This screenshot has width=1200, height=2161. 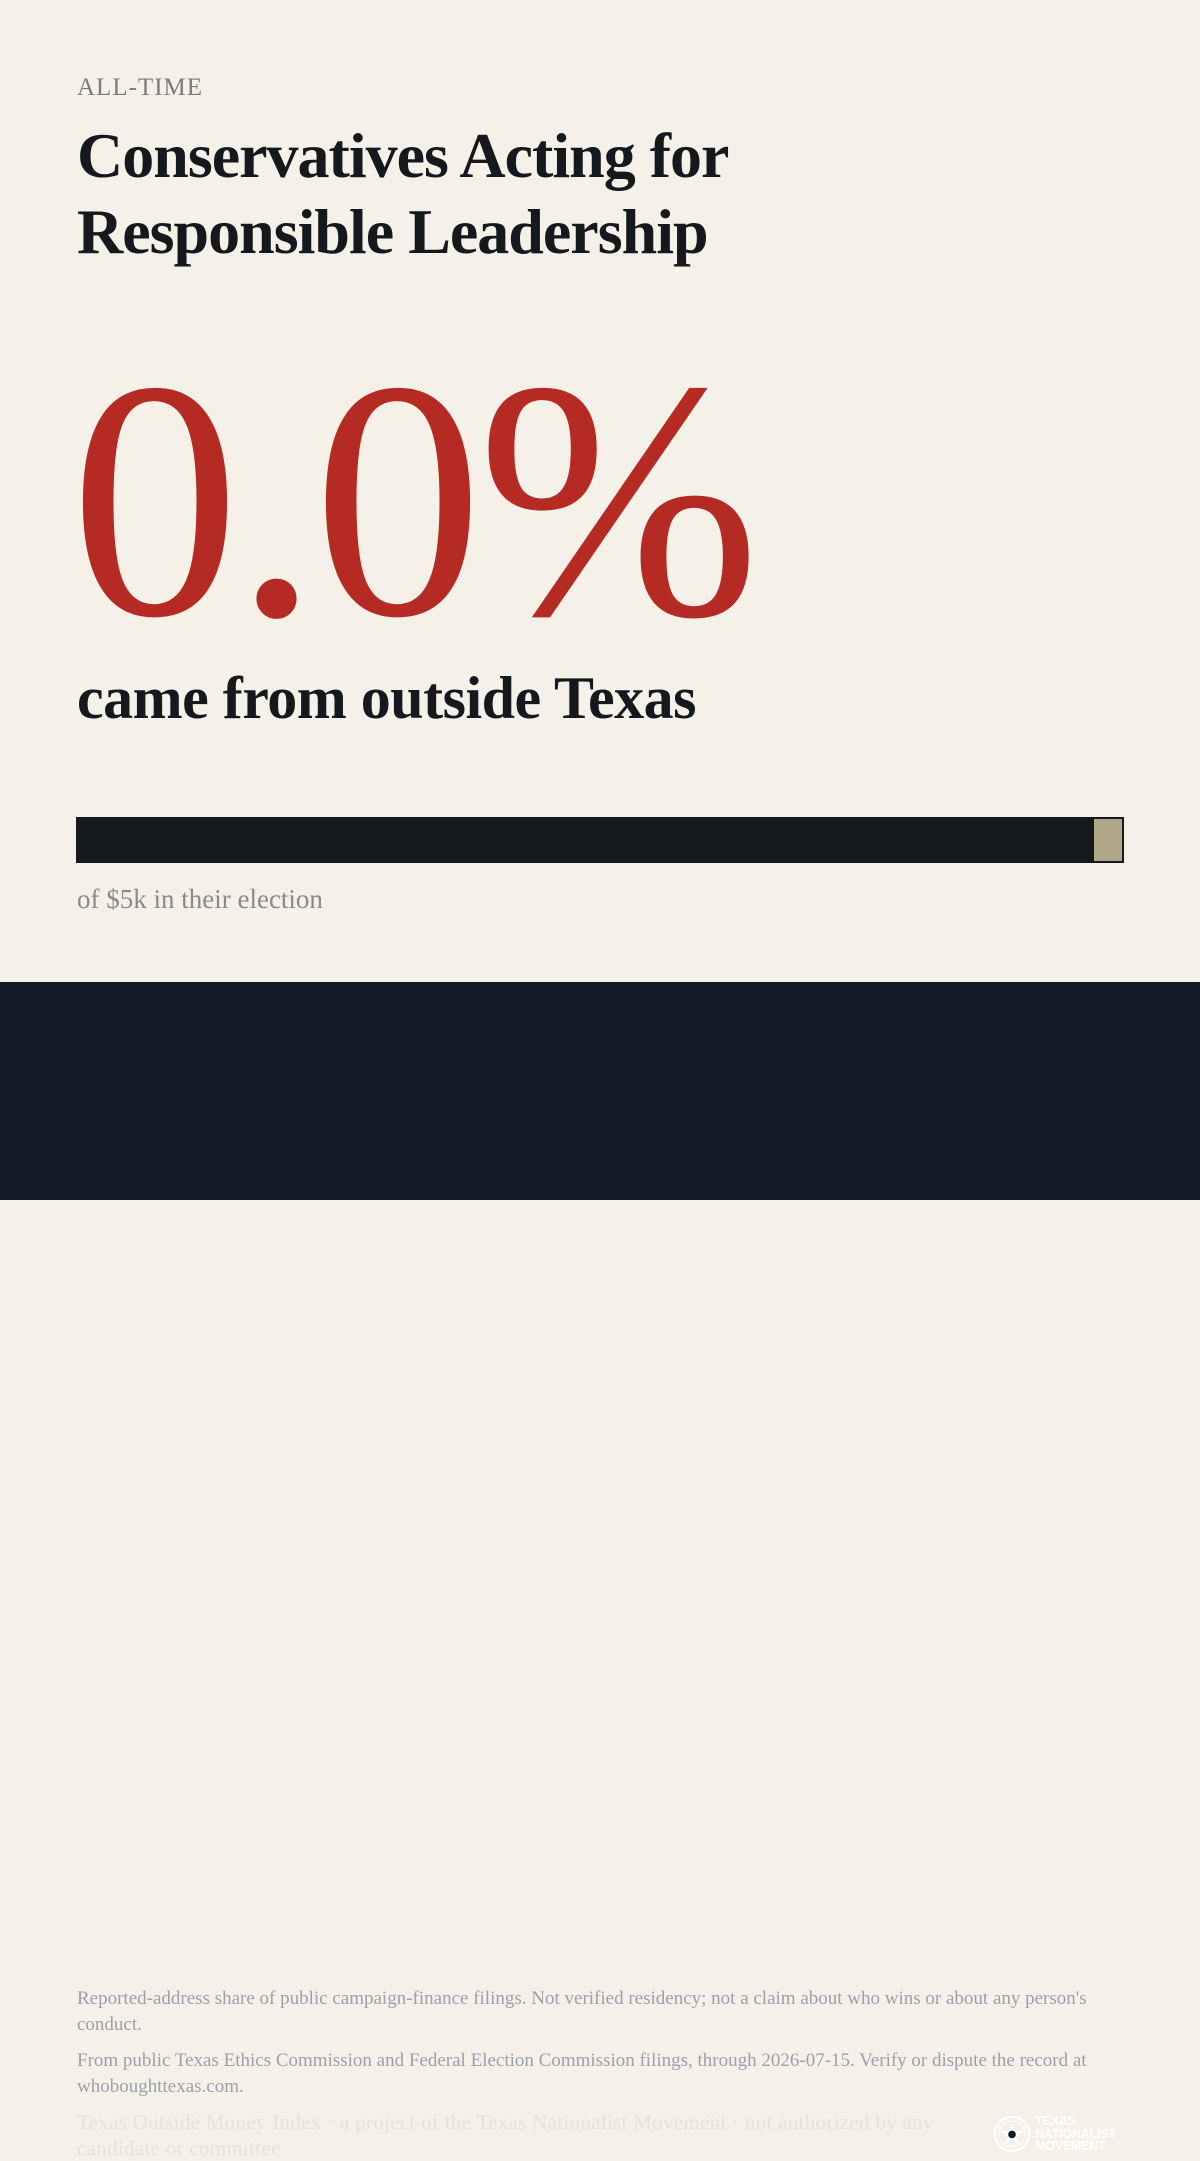 I want to click on time-range-label: ALL-TIME, so click(x=140, y=87).